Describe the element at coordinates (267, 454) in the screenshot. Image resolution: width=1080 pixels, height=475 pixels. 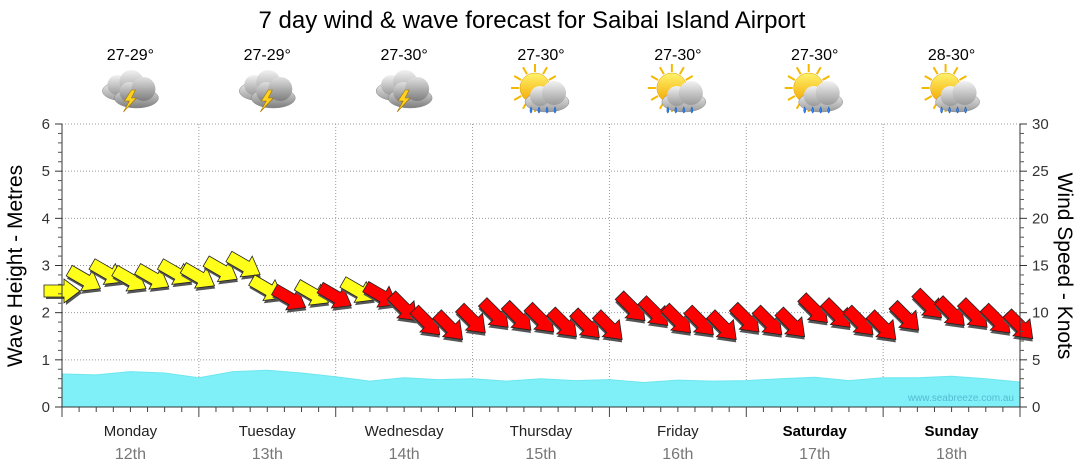
I see `day-date: 13th` at that location.